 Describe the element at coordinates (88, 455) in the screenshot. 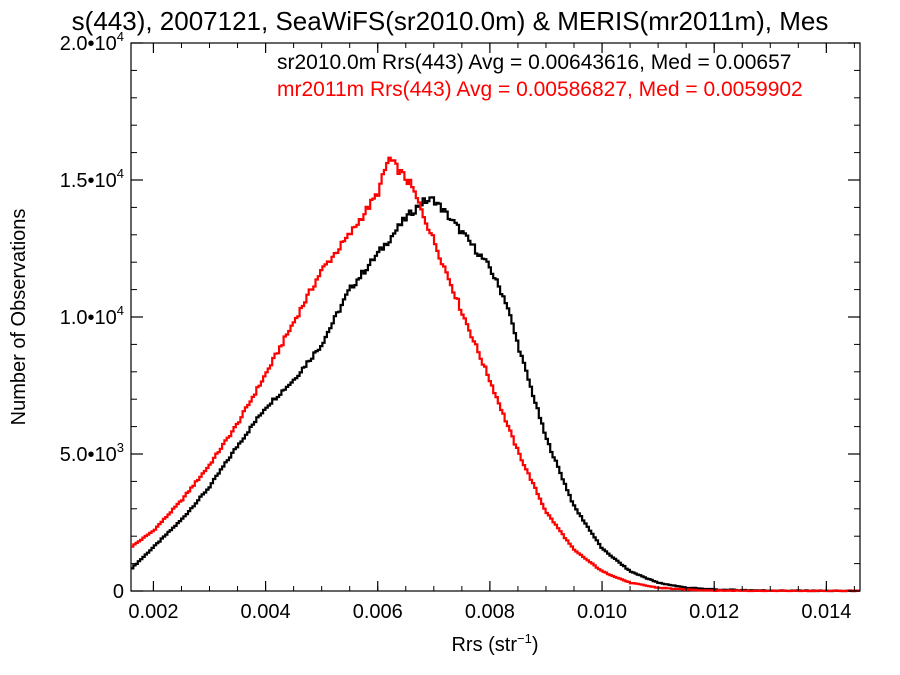

I see `y-tick-mantissa: 5.0•10` at that location.